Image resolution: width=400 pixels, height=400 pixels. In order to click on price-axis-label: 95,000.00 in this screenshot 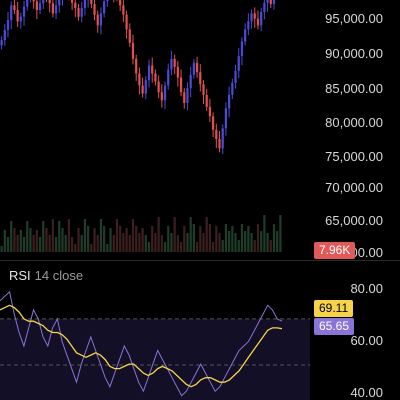, I will do `click(354, 18)`.